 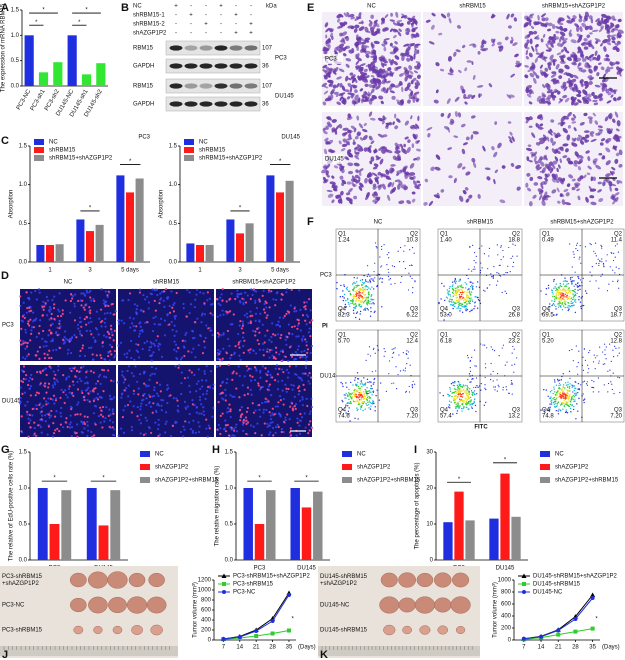 What do you see at coordinates (159, 455) in the screenshot?
I see `legend-label: NC` at bounding box center [159, 455].